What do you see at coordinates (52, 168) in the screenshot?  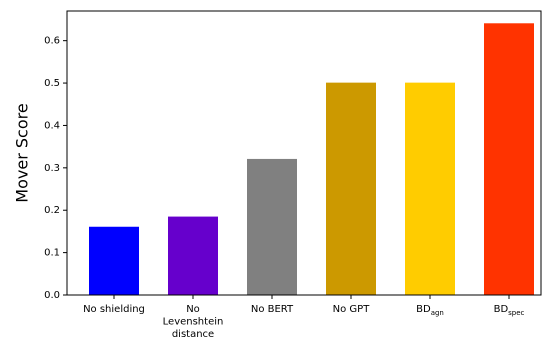 I see `y-tick-label: 0.3` at bounding box center [52, 168].